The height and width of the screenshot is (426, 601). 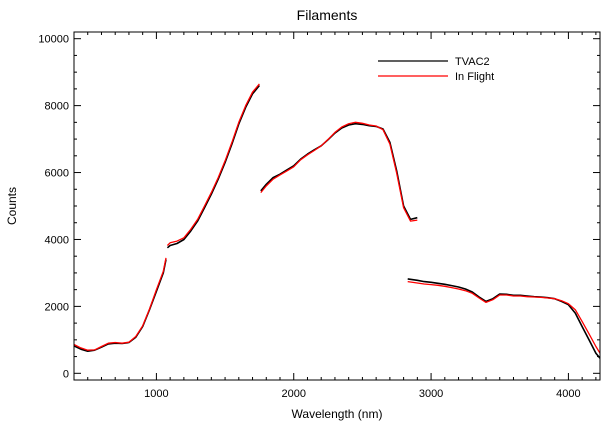 What do you see at coordinates (12, 206) in the screenshot?
I see `y-axis-label: Counts` at bounding box center [12, 206].